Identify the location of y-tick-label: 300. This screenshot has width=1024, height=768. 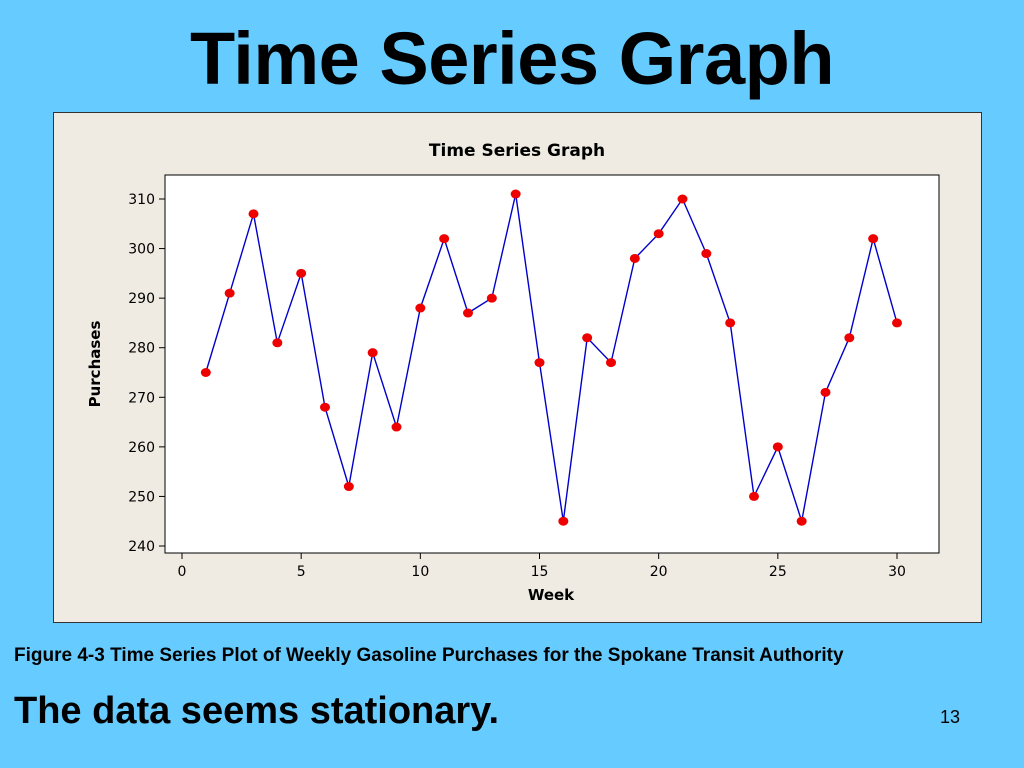
(141, 250).